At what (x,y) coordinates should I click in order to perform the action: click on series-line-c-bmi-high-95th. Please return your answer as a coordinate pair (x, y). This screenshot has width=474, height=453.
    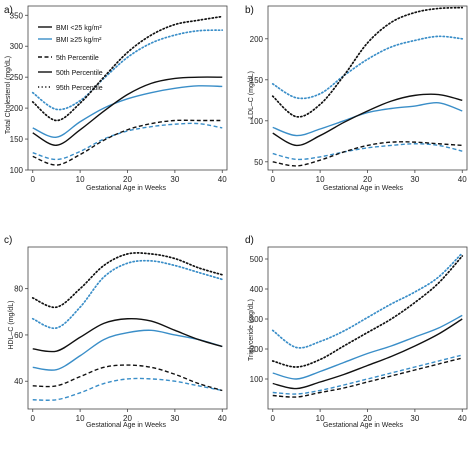
    Looking at the image, I should click on (127, 294).